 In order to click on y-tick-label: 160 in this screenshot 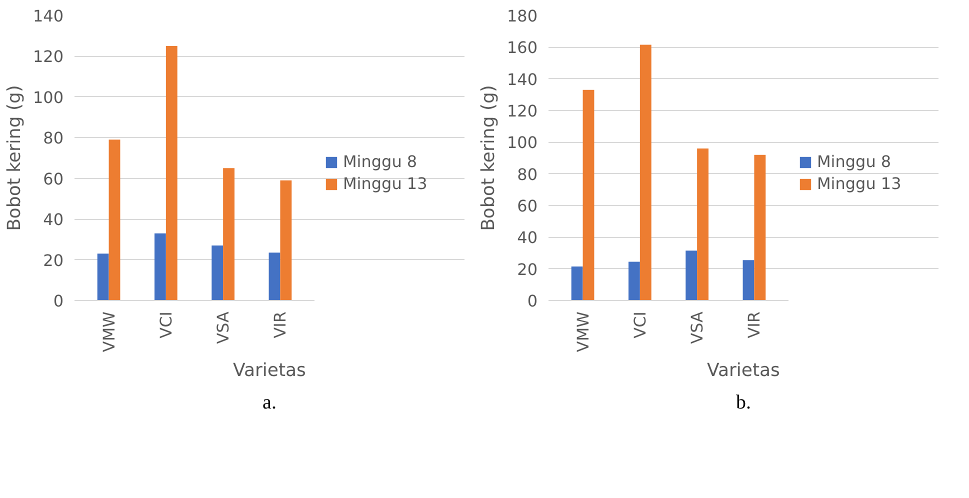, I will do `click(522, 48)`.